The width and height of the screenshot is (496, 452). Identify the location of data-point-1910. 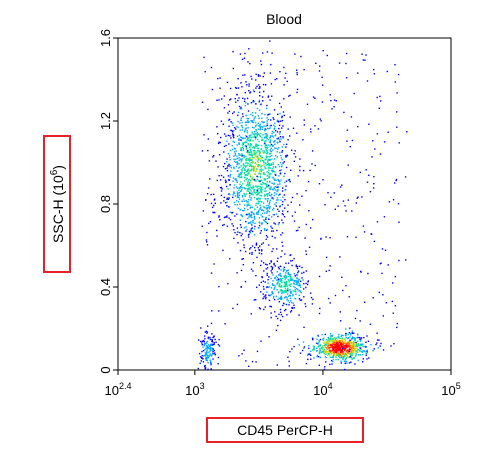
(340, 356).